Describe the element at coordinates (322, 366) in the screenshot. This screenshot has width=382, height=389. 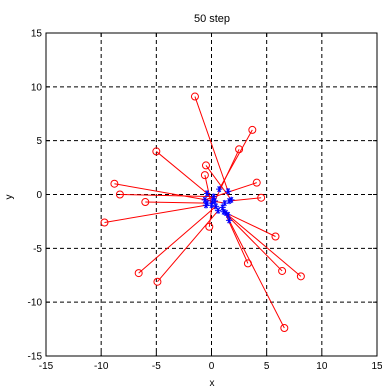
I see `x-tick-label: 10` at that location.